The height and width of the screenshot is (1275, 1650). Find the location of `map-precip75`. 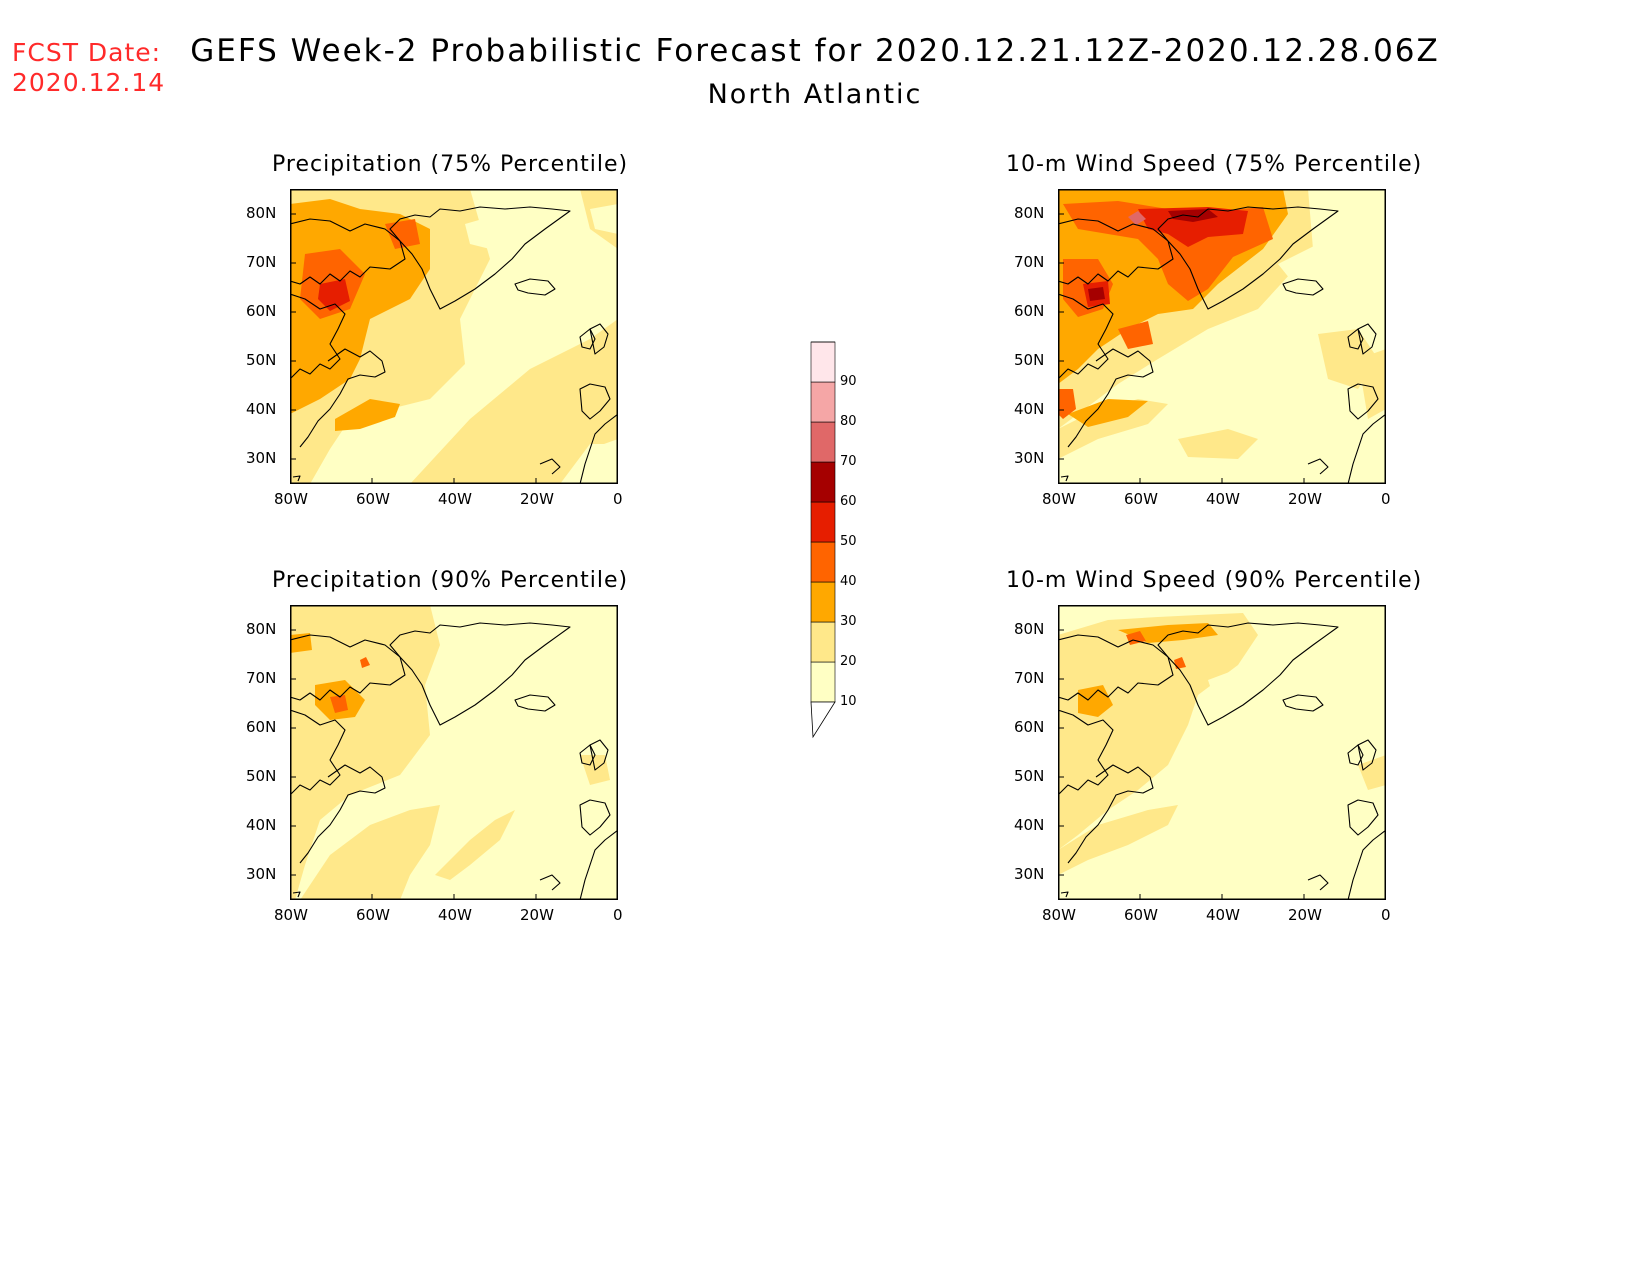

map-precip75 is located at coordinates (454, 336).